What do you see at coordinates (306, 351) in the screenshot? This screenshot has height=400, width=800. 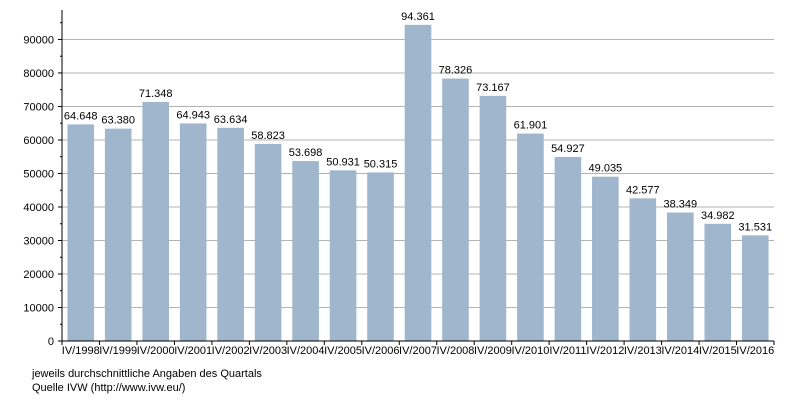 I see `x-tick-label: IV/2004` at bounding box center [306, 351].